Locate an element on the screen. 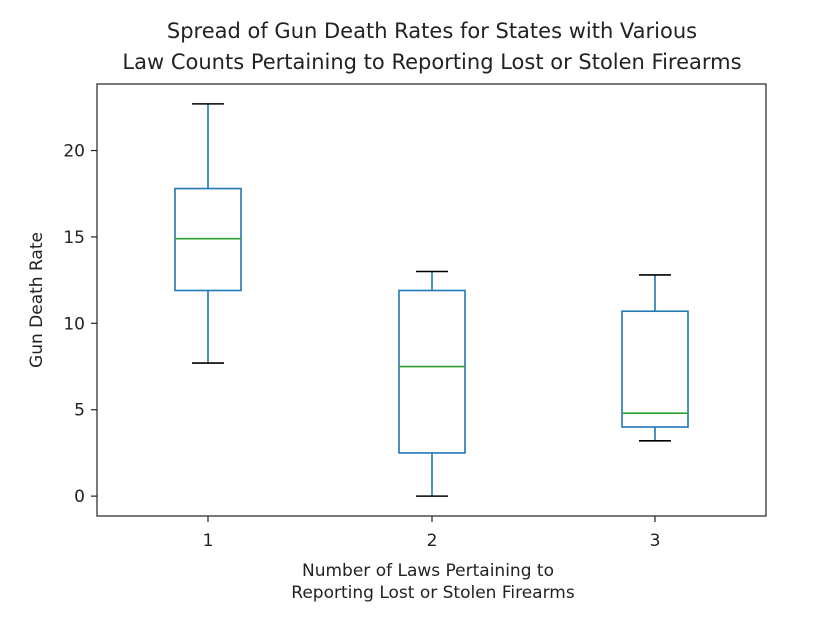 The width and height of the screenshot is (820, 628). y-tick-label: 20 is located at coordinates (74, 152).